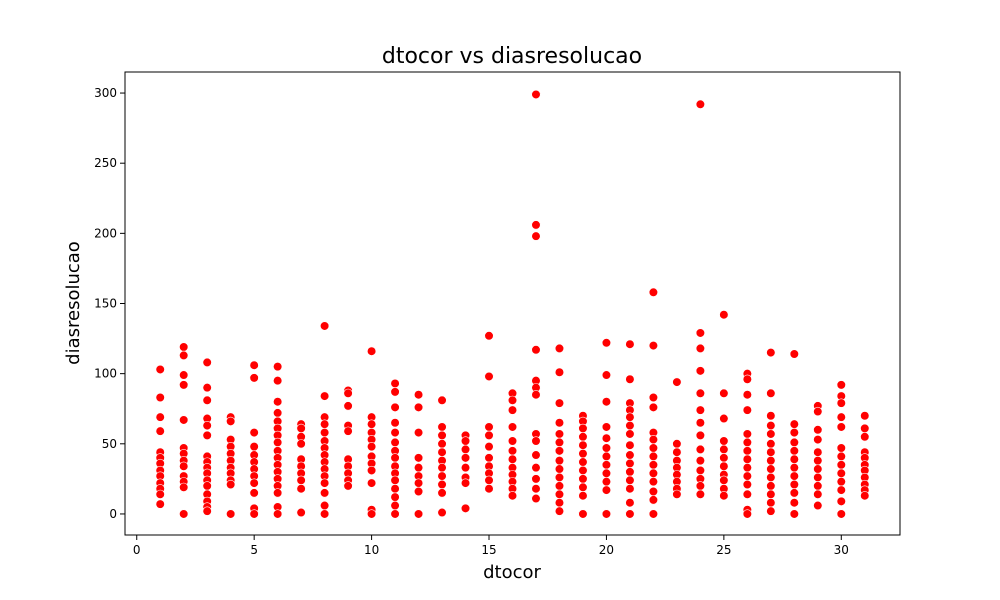  What do you see at coordinates (371, 550) in the screenshot?
I see `x-tick-label: 10` at bounding box center [371, 550].